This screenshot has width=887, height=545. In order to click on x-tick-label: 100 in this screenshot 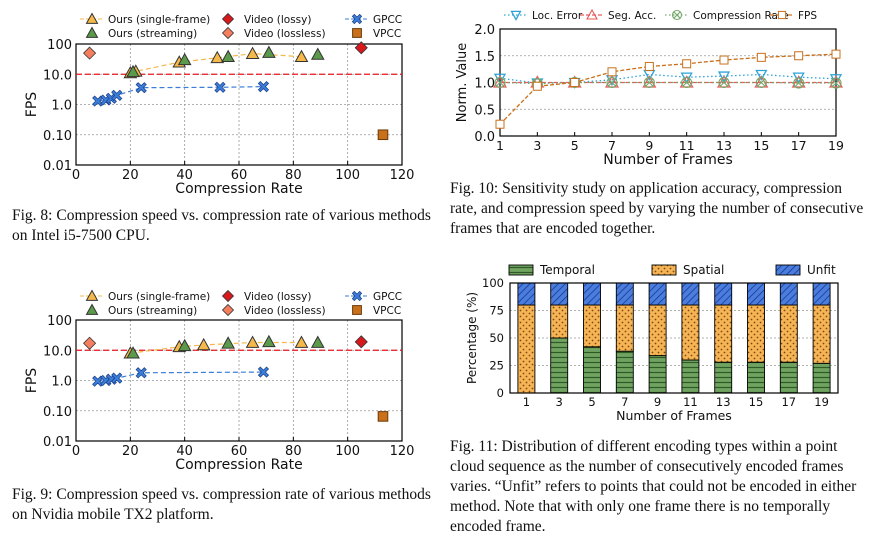, I will do `click(347, 451)`.